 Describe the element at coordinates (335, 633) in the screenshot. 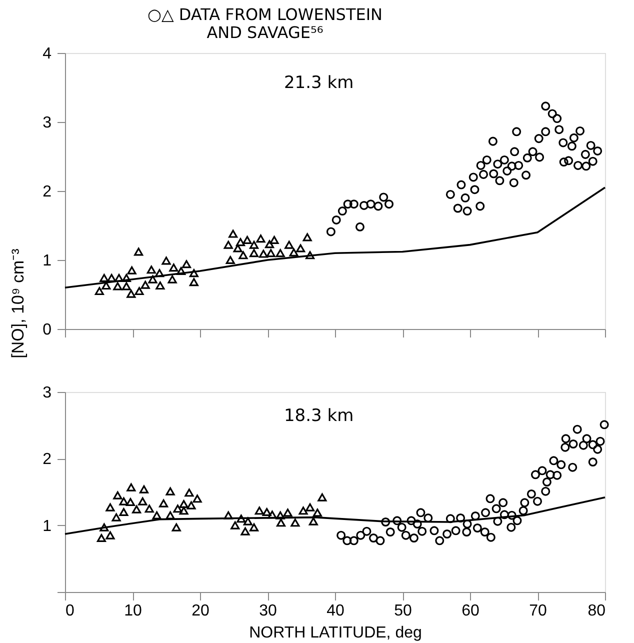

I see `x-axis-title: NORTH LATITUDE, deg` at that location.